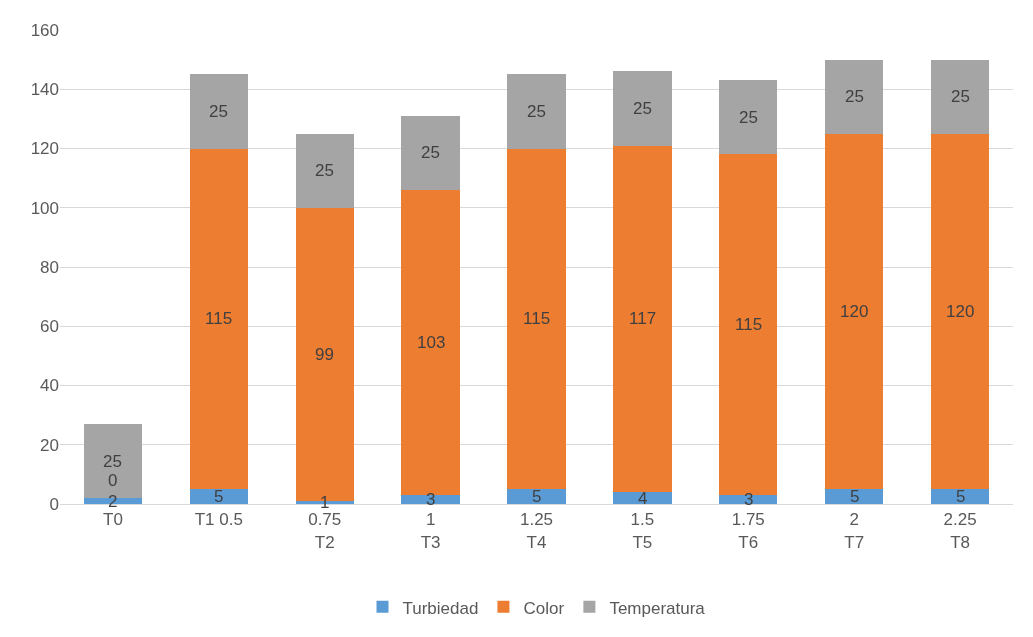  I want to click on x-tick-label: 0.75 T2, so click(325, 531).